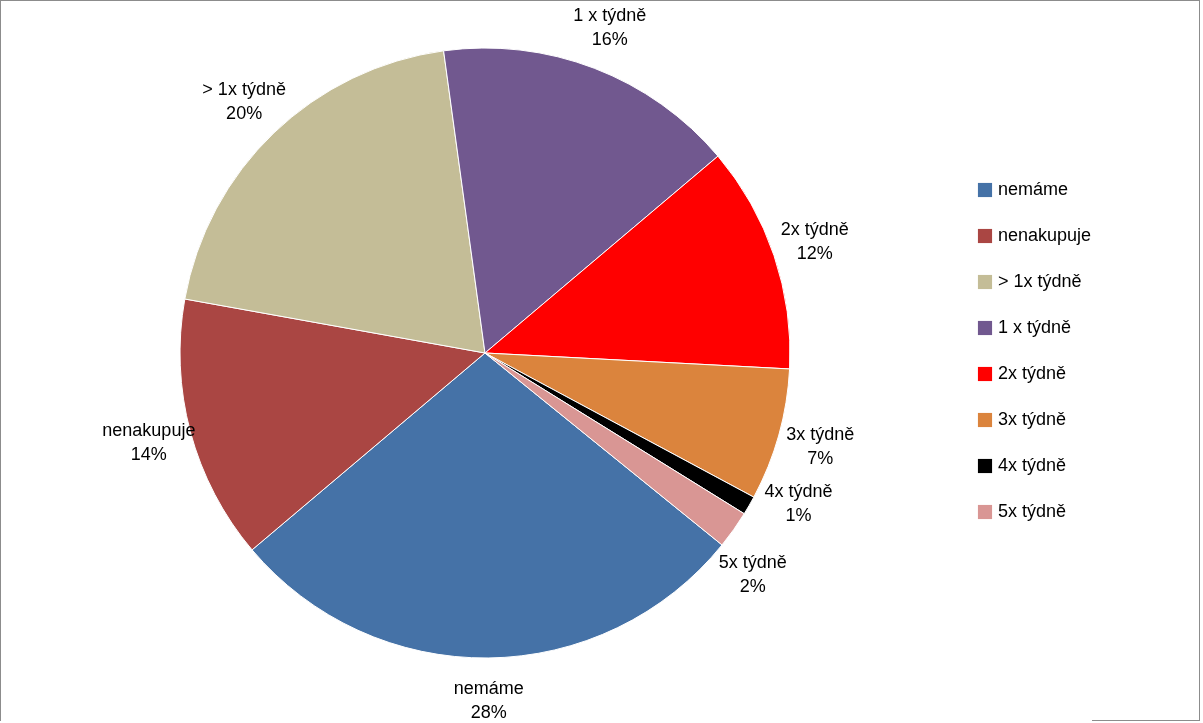 This screenshot has width=1203, height=723. I want to click on legend-label: nemáme, so click(1033, 189).